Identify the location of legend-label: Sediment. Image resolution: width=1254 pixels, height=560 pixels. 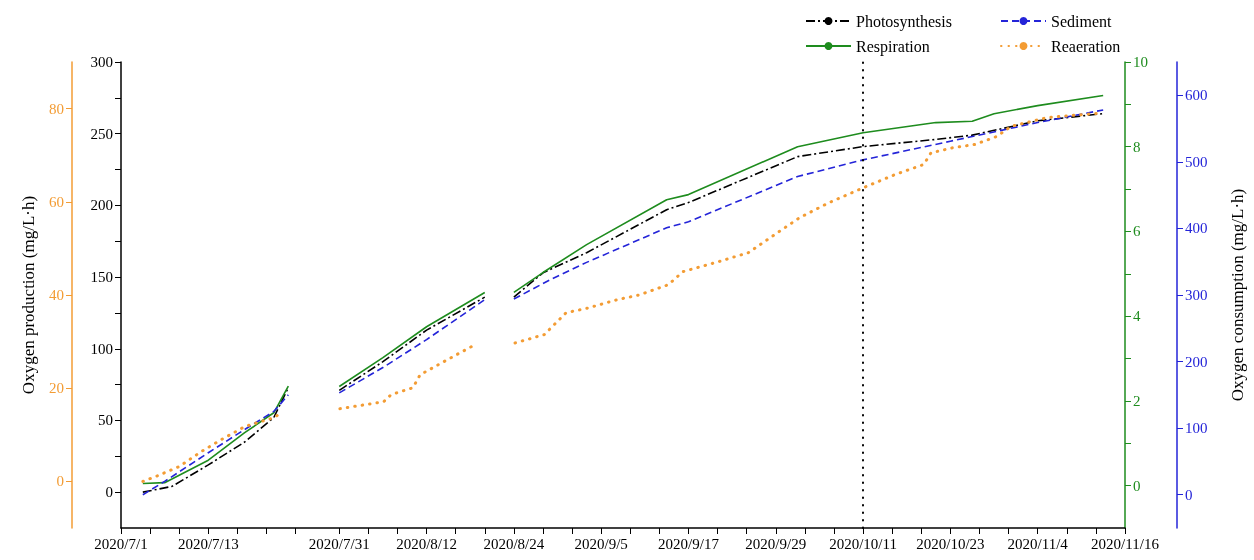
(1081, 21).